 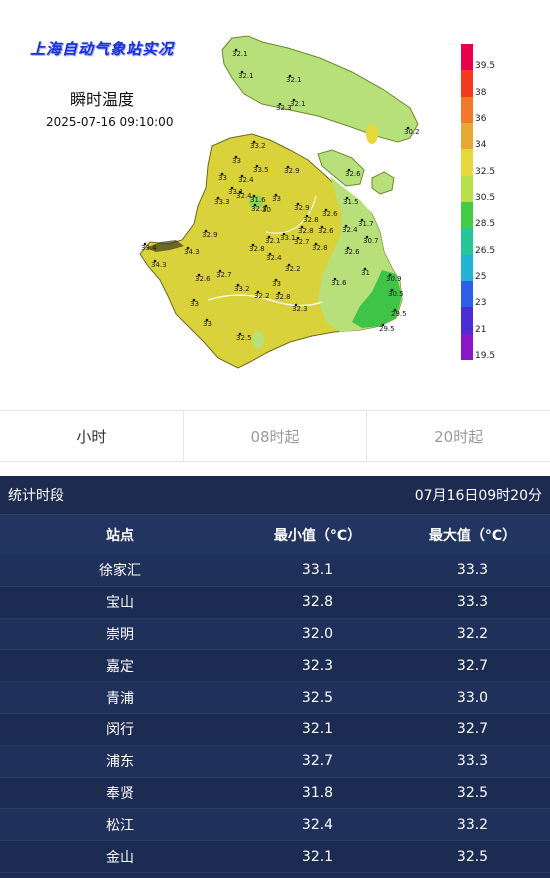 I want to click on suzhou-creek, so click(x=291, y=214).